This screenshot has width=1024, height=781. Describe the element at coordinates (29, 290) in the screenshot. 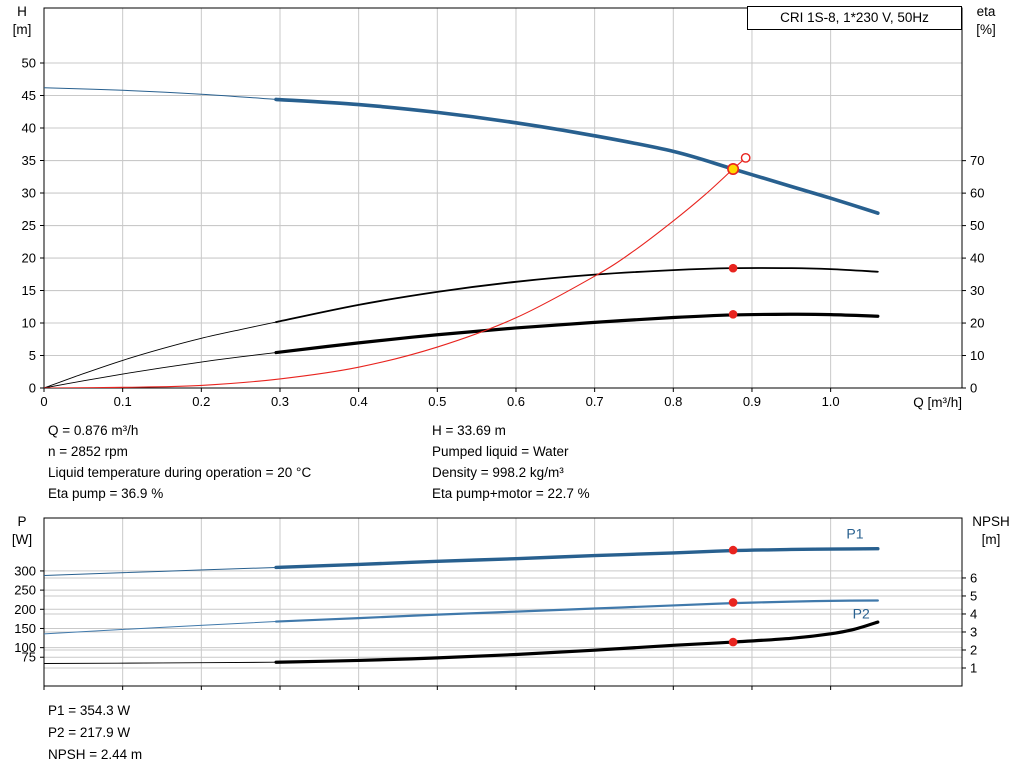

I see `svg-text: 15` at that location.